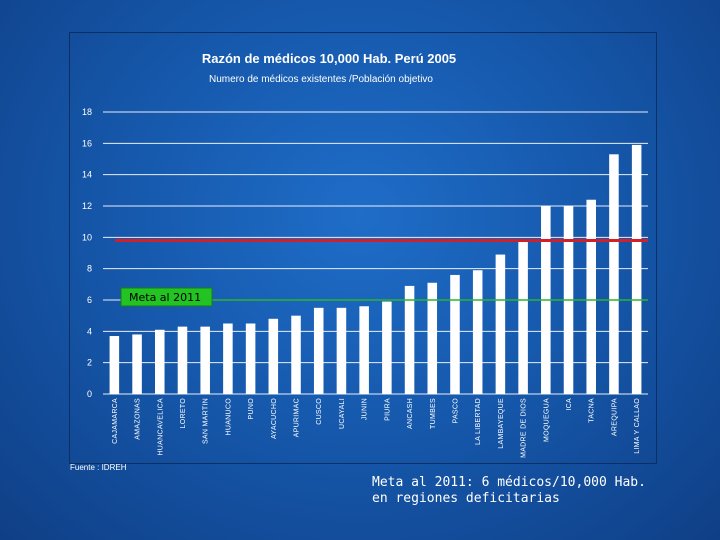  I want to click on x-tick-label: TUMBES, so click(433, 413).